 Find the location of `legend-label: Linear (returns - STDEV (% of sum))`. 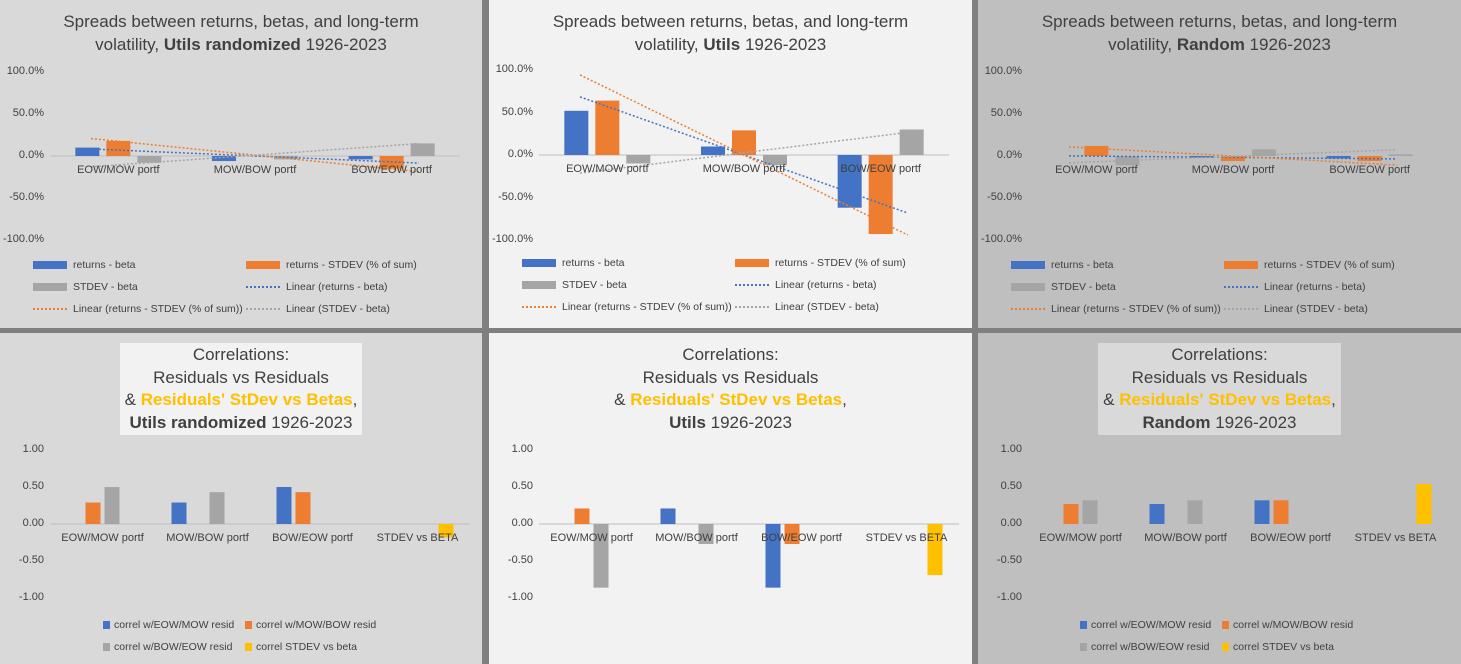

legend-label: Linear (returns - STDEV (% of sum)) is located at coordinates (158, 309).